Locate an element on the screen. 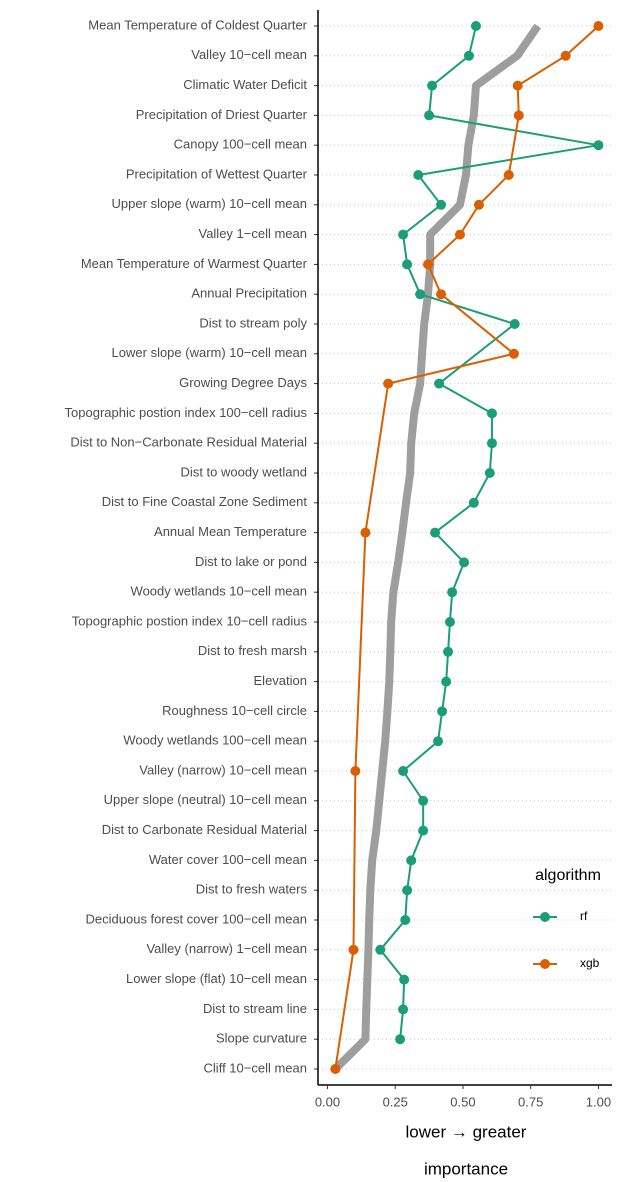 The image size is (628, 1182). y-tick-label: Mean Temperature of Coldest Quarter is located at coordinates (197, 24).